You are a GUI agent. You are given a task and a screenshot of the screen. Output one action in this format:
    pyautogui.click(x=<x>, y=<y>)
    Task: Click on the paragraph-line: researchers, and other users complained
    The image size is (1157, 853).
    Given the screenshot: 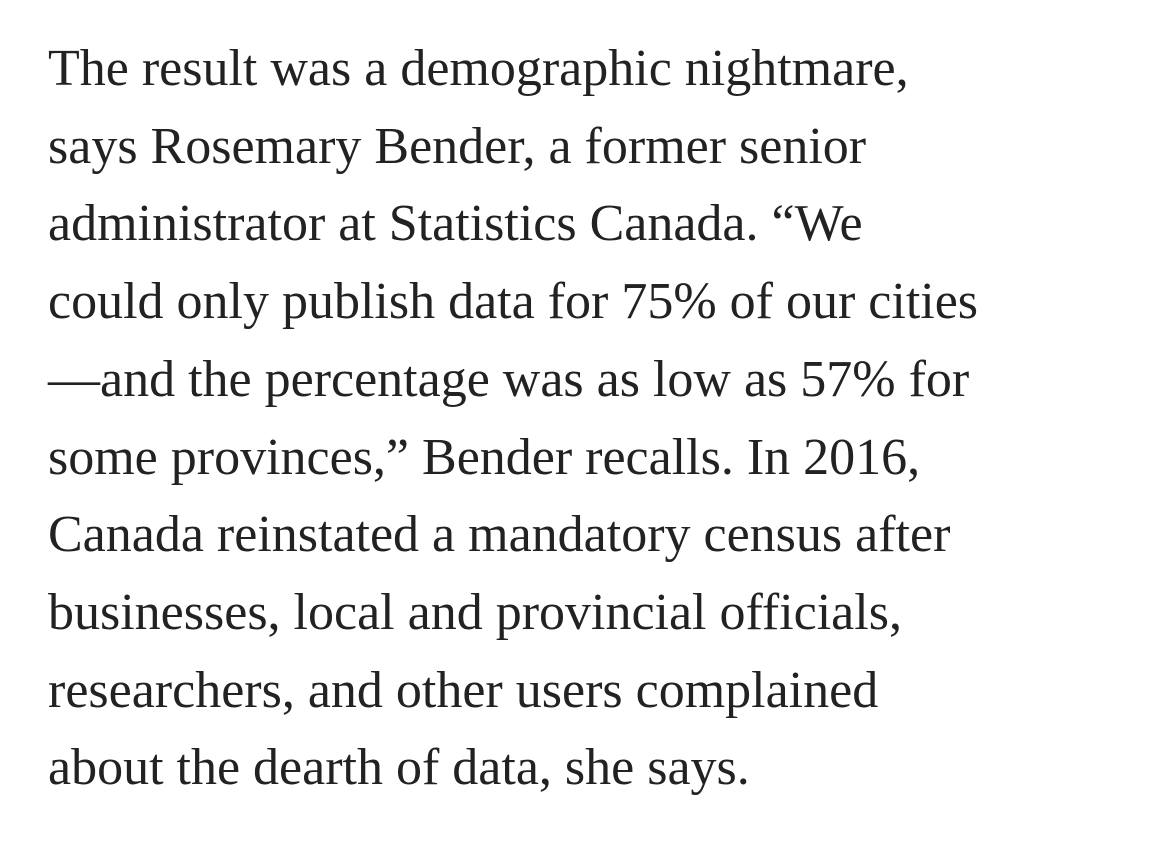 What is the action you would take?
    pyautogui.click(x=463, y=690)
    